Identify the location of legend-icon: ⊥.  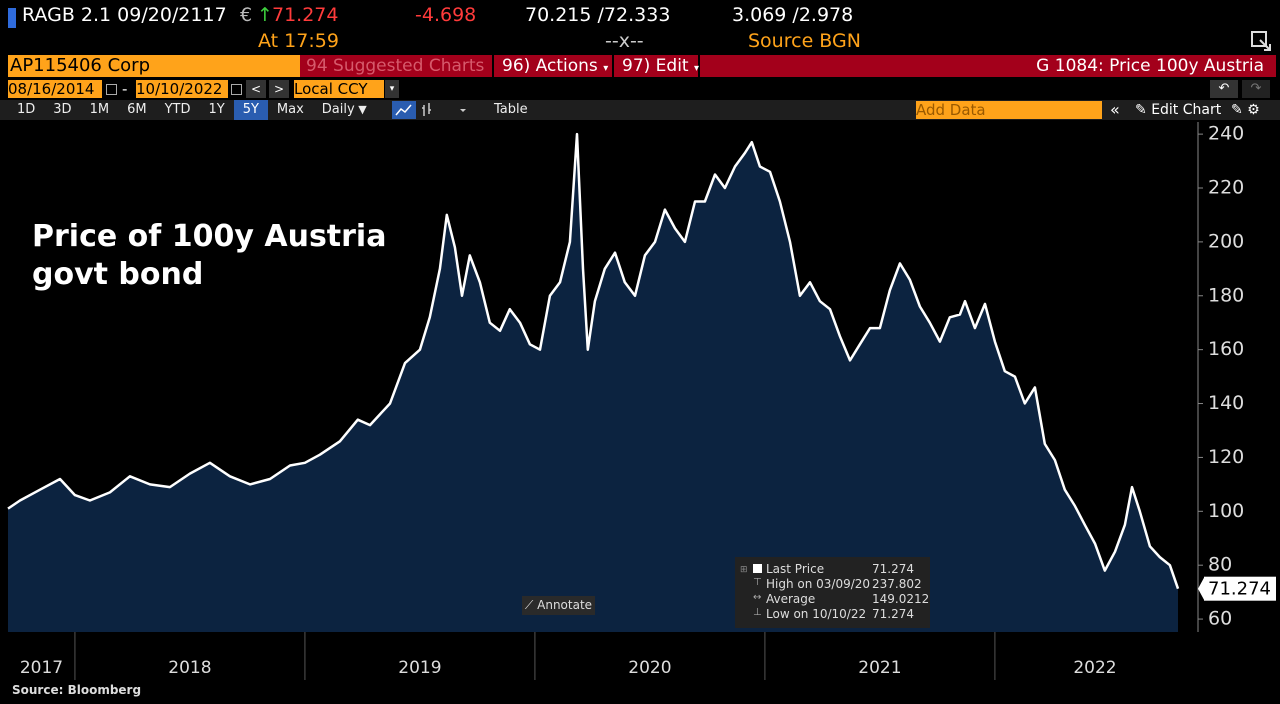
(757, 612).